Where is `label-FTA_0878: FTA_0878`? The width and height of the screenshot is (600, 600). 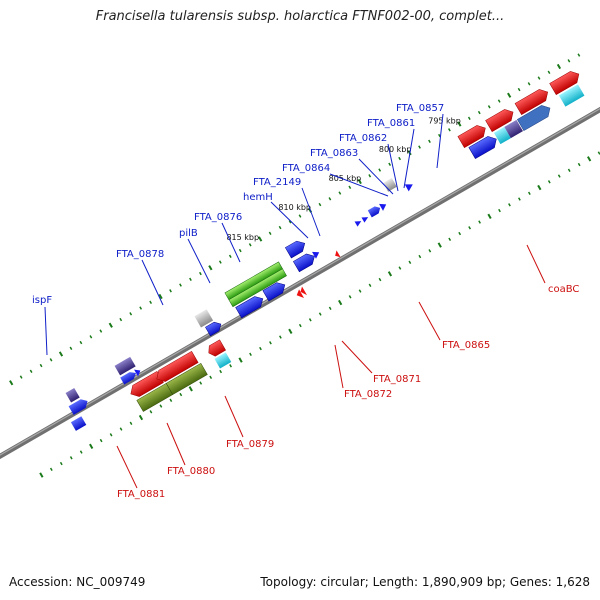
label-FTA_0878: FTA_0878 is located at coordinates (140, 254).